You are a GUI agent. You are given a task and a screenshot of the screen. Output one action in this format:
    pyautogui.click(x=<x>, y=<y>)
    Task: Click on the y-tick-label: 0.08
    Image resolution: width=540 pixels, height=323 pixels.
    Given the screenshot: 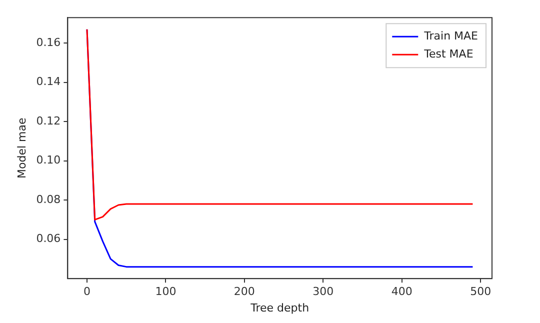 What is the action you would take?
    pyautogui.click(x=48, y=199)
    